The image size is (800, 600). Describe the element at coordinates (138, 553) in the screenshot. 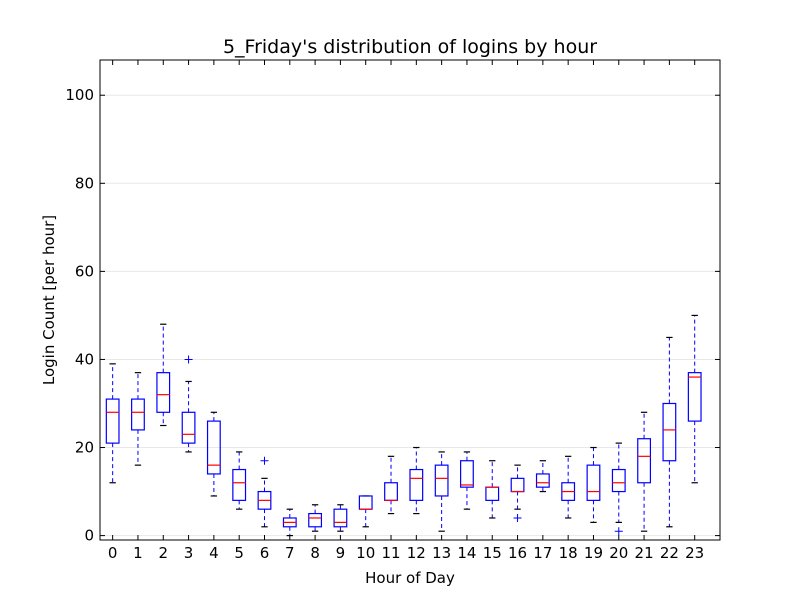

I see `x-tick-label: 1` at that location.